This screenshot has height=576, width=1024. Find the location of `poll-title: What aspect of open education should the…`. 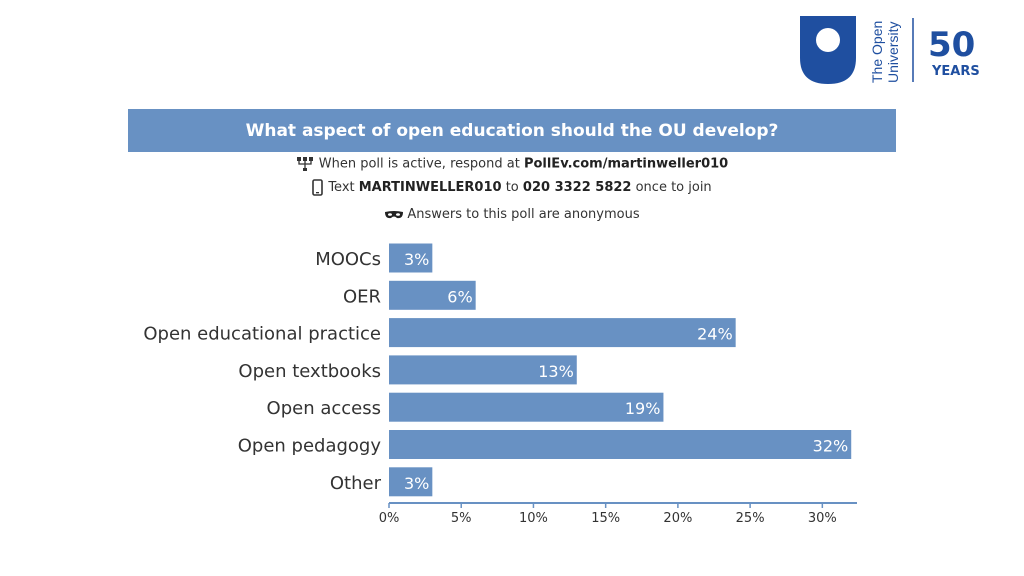

poll-title: What aspect of open education should the… is located at coordinates (512, 130).